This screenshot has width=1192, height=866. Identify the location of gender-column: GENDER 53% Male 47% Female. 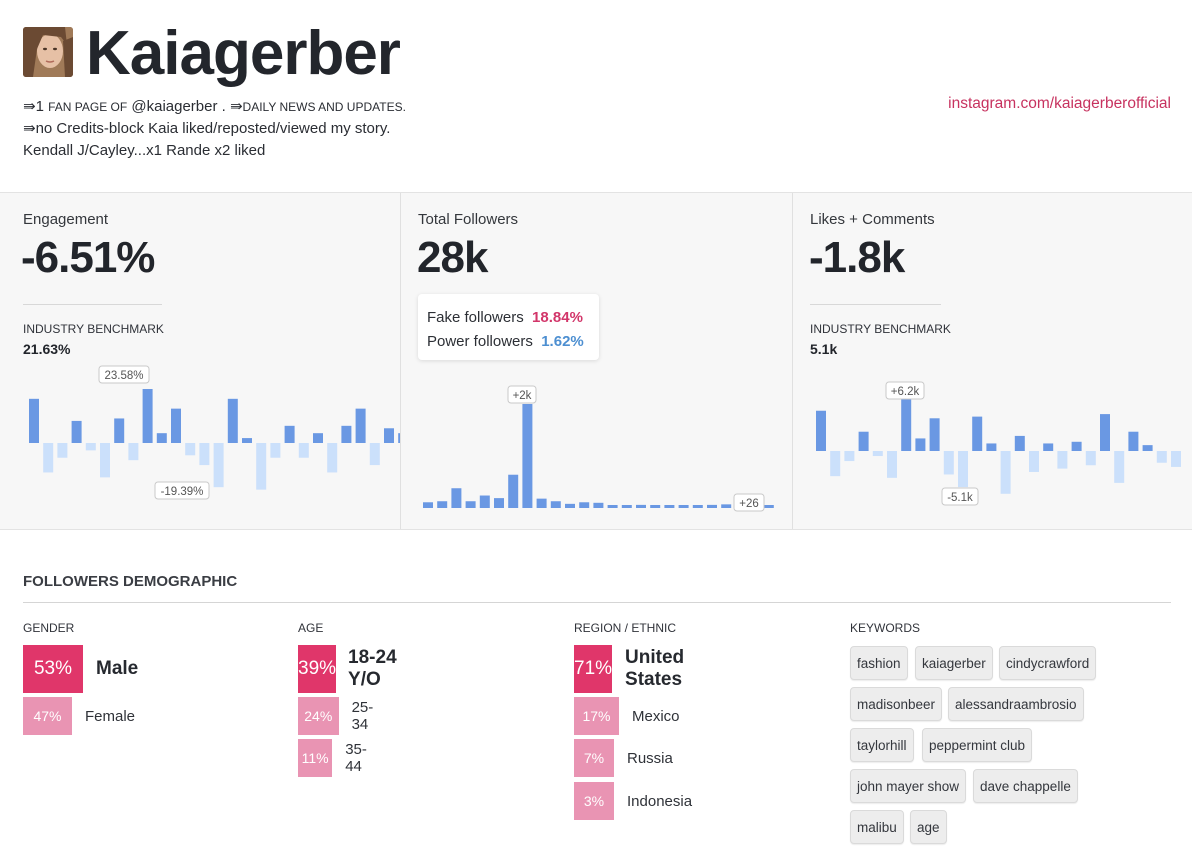
(80, 678).